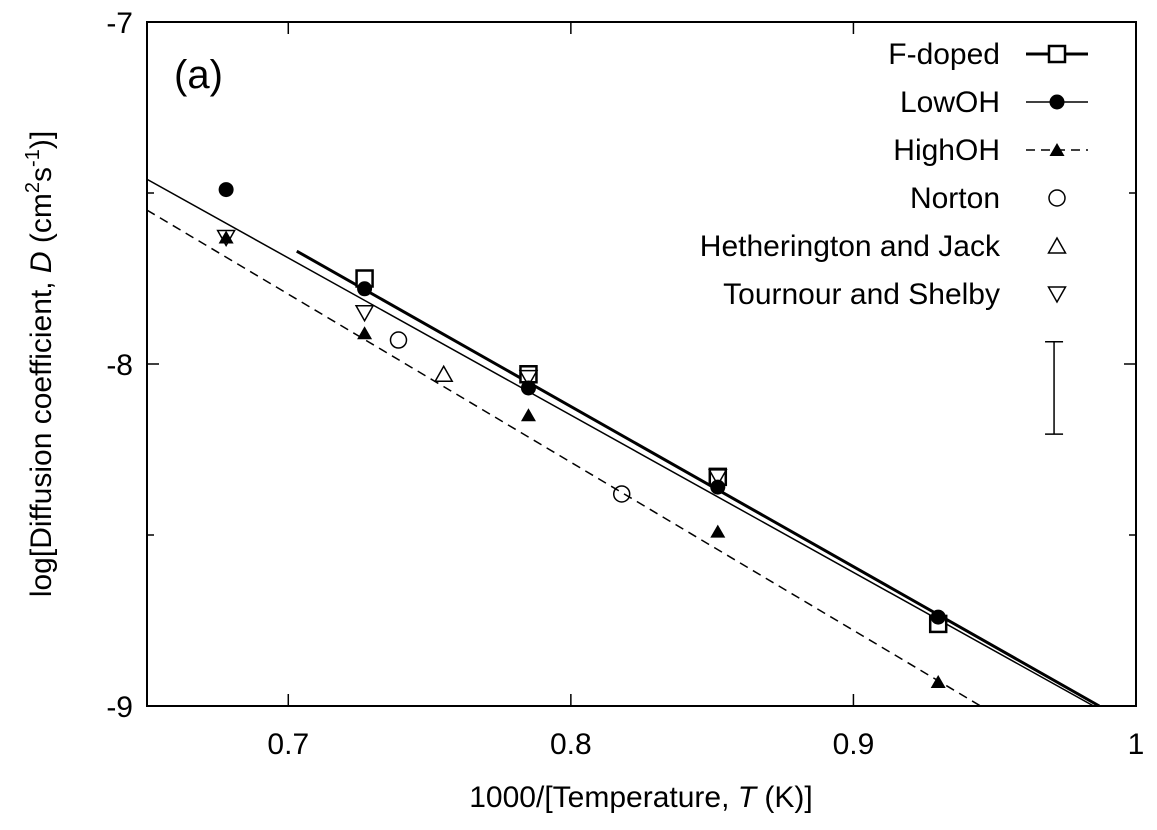  What do you see at coordinates (854, 744) in the screenshot?
I see `x-tick-label: 0.9` at bounding box center [854, 744].